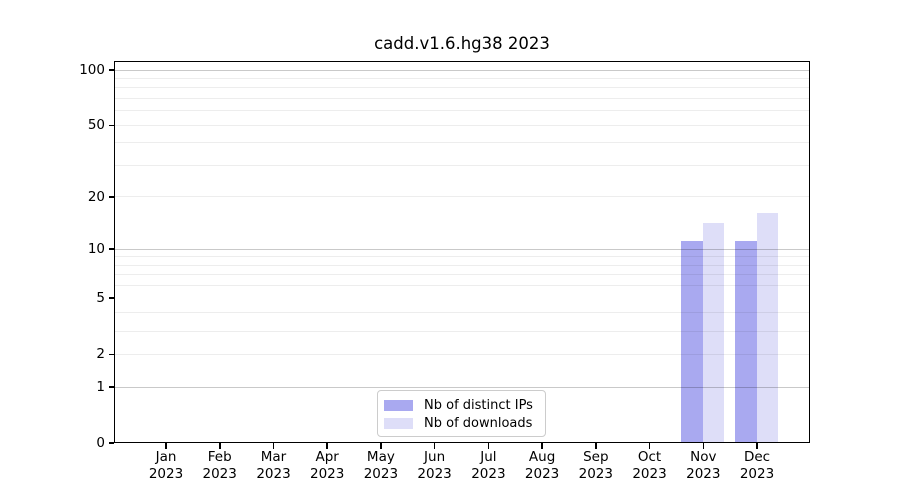  I want to click on x-tick-label: May 2023, so click(381, 465).